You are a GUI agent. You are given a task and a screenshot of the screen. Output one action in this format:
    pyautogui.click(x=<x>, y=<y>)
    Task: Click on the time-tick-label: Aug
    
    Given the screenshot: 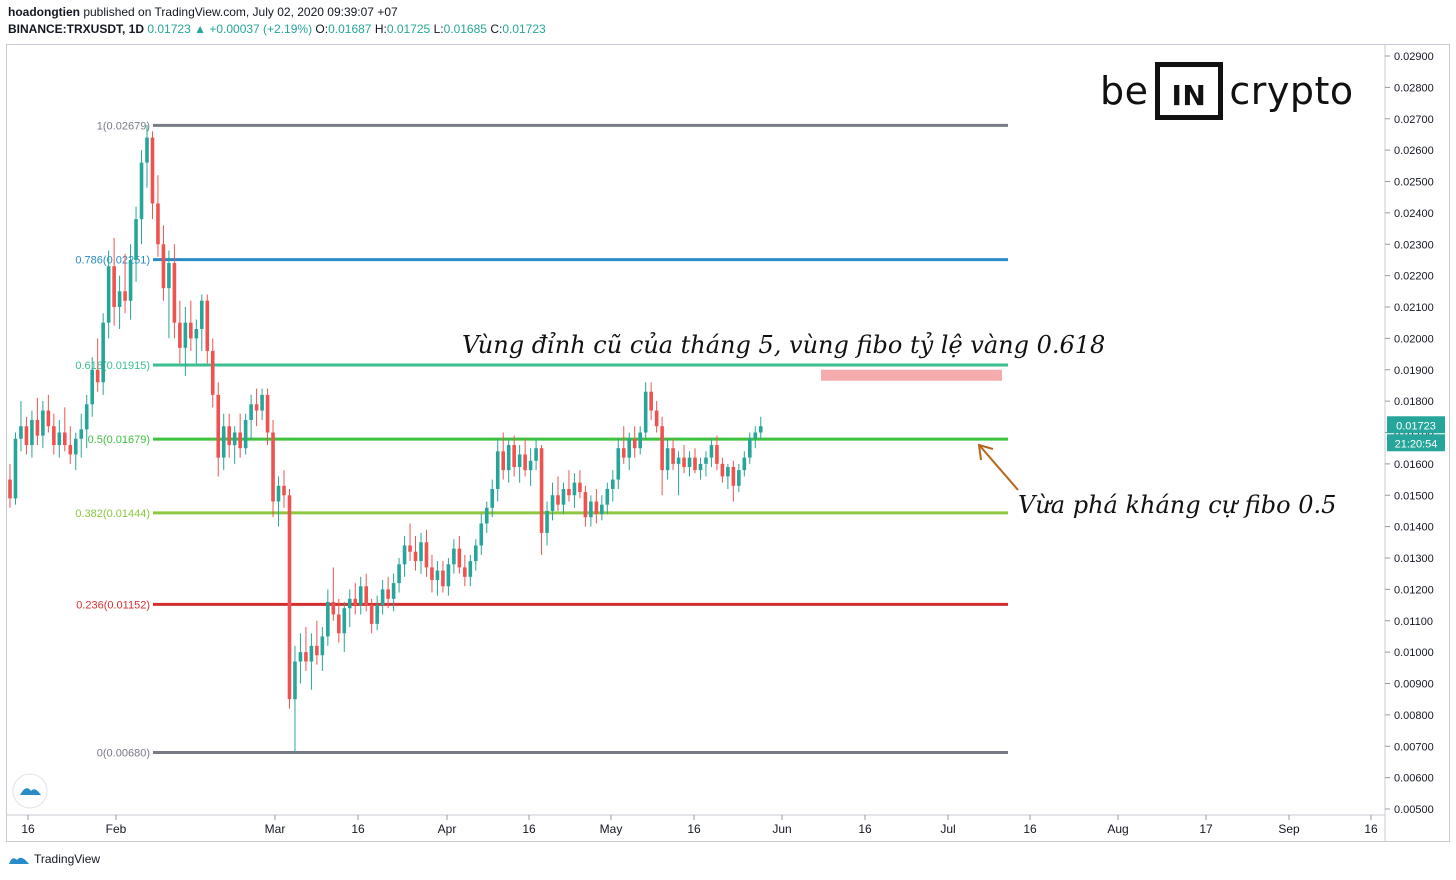 What is the action you would take?
    pyautogui.click(x=1117, y=829)
    